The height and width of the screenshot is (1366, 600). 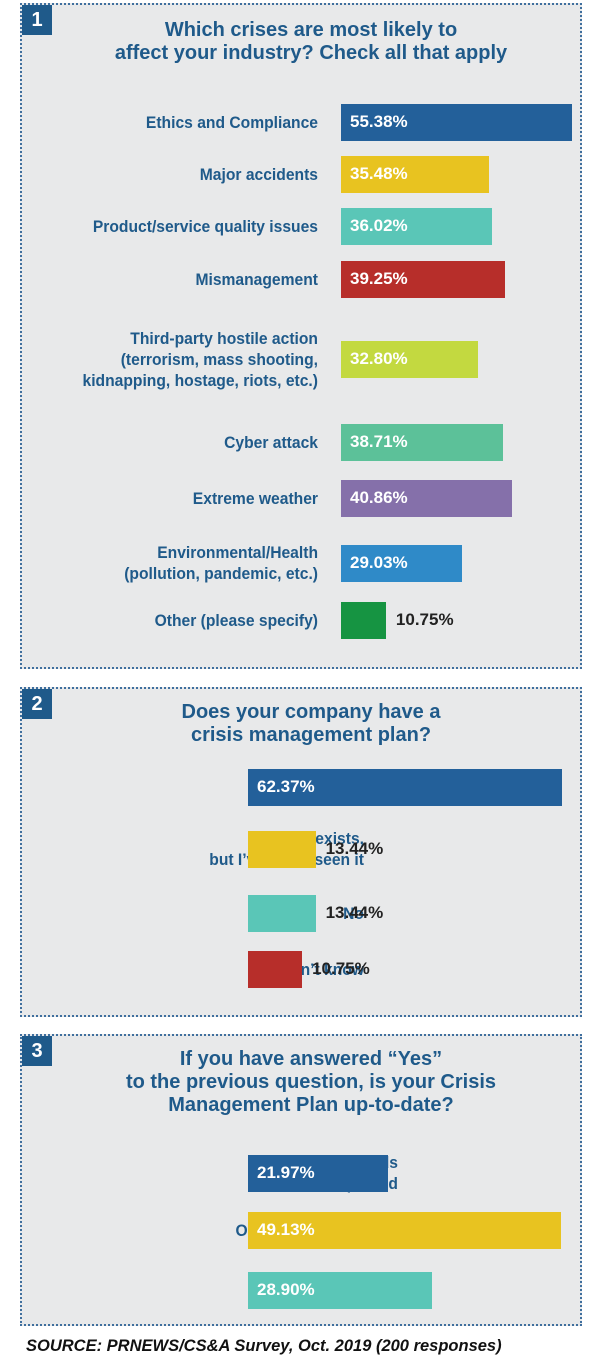 What do you see at coordinates (311, 712) in the screenshot?
I see `chart-title-line: Does your company have a` at bounding box center [311, 712].